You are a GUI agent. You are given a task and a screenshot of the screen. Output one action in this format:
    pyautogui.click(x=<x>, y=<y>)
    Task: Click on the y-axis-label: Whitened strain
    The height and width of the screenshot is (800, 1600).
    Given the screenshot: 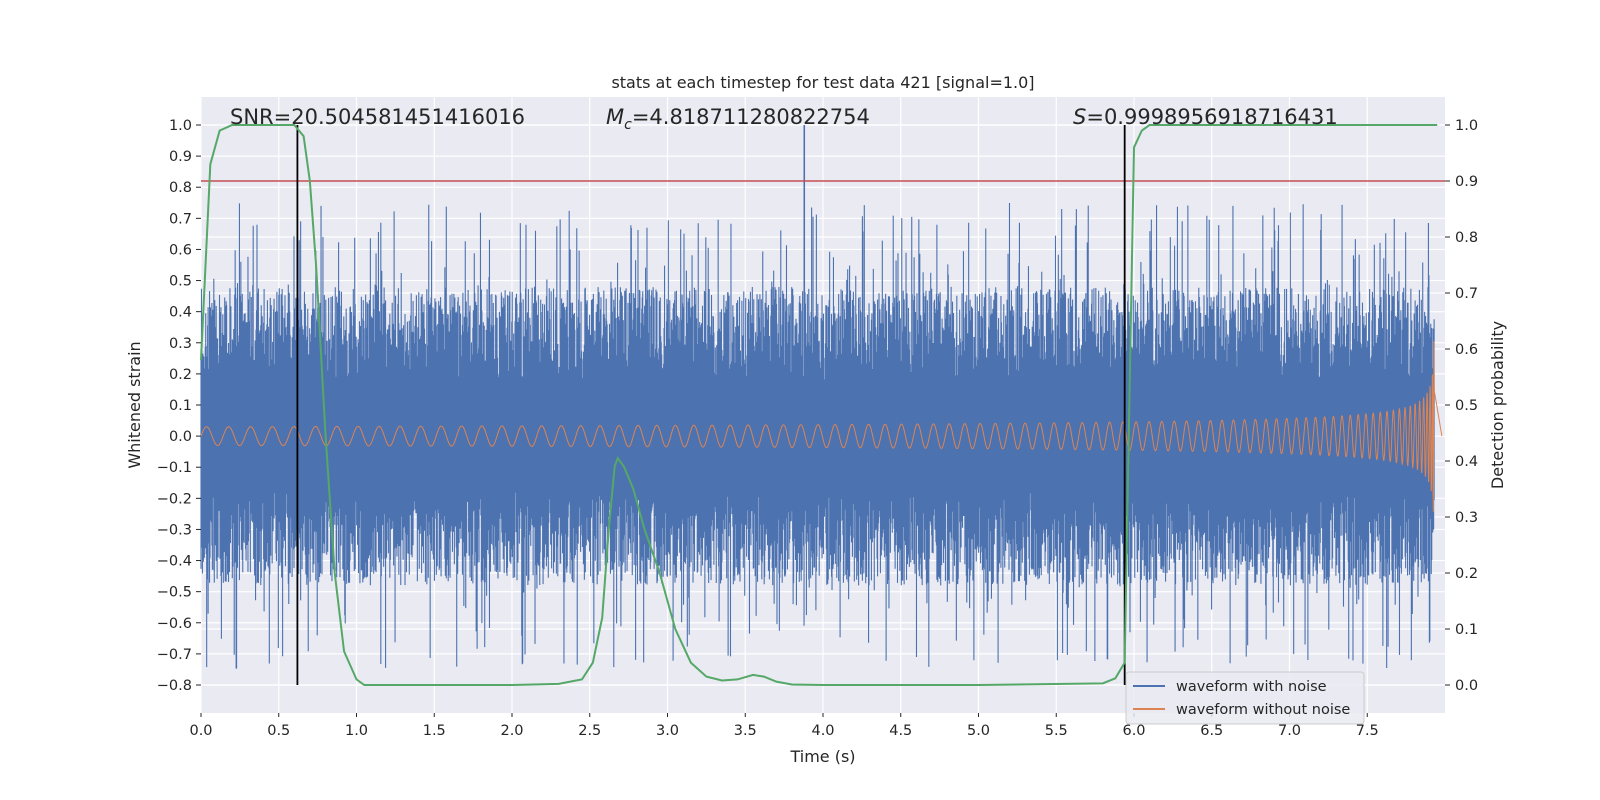 What is the action you would take?
    pyautogui.click(x=134, y=404)
    